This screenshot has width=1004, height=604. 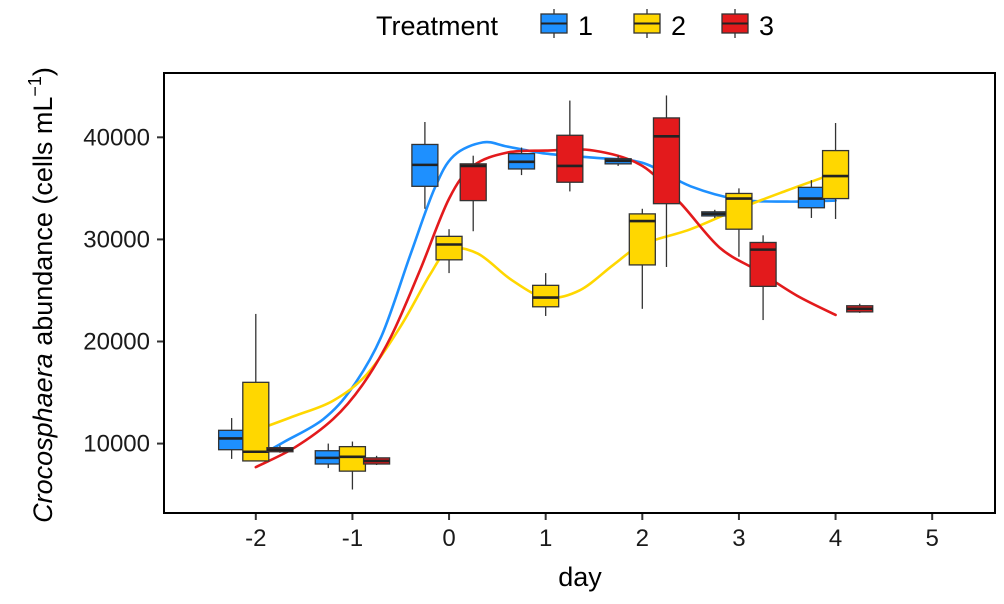 What do you see at coordinates (43, 438) in the screenshot?
I see `y-axis-title-italic: Crocosphaera` at bounding box center [43, 438].